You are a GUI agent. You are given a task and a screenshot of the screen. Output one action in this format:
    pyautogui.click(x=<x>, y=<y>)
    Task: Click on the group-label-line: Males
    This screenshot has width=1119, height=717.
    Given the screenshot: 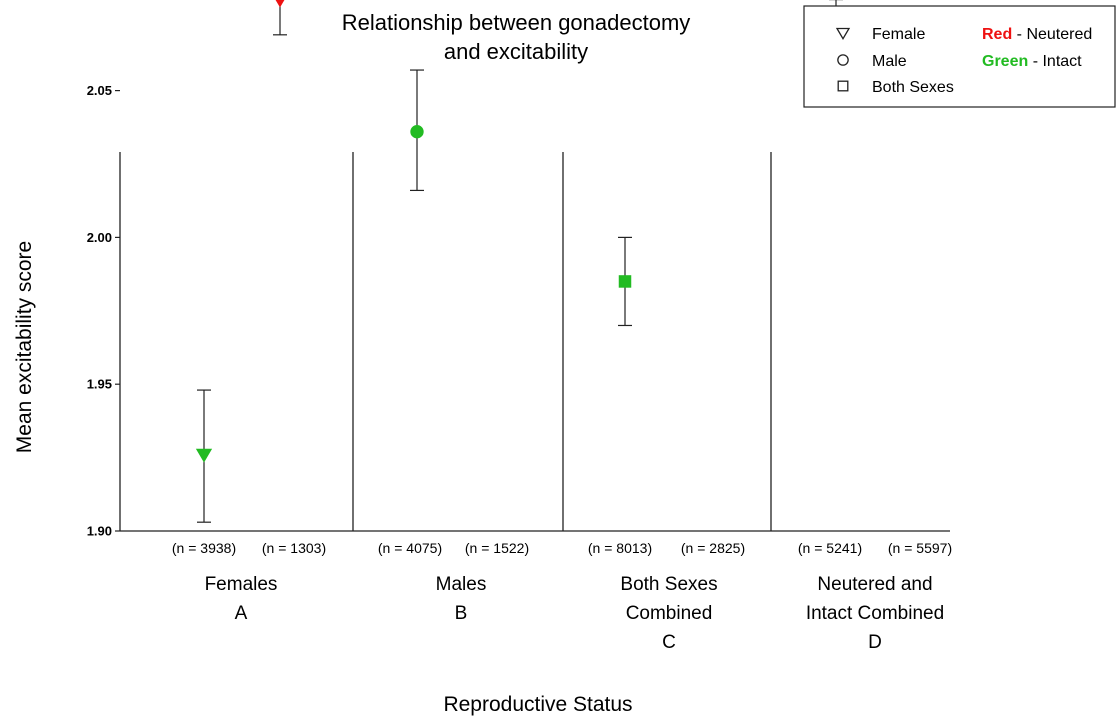 What is the action you would take?
    pyautogui.click(x=461, y=584)
    